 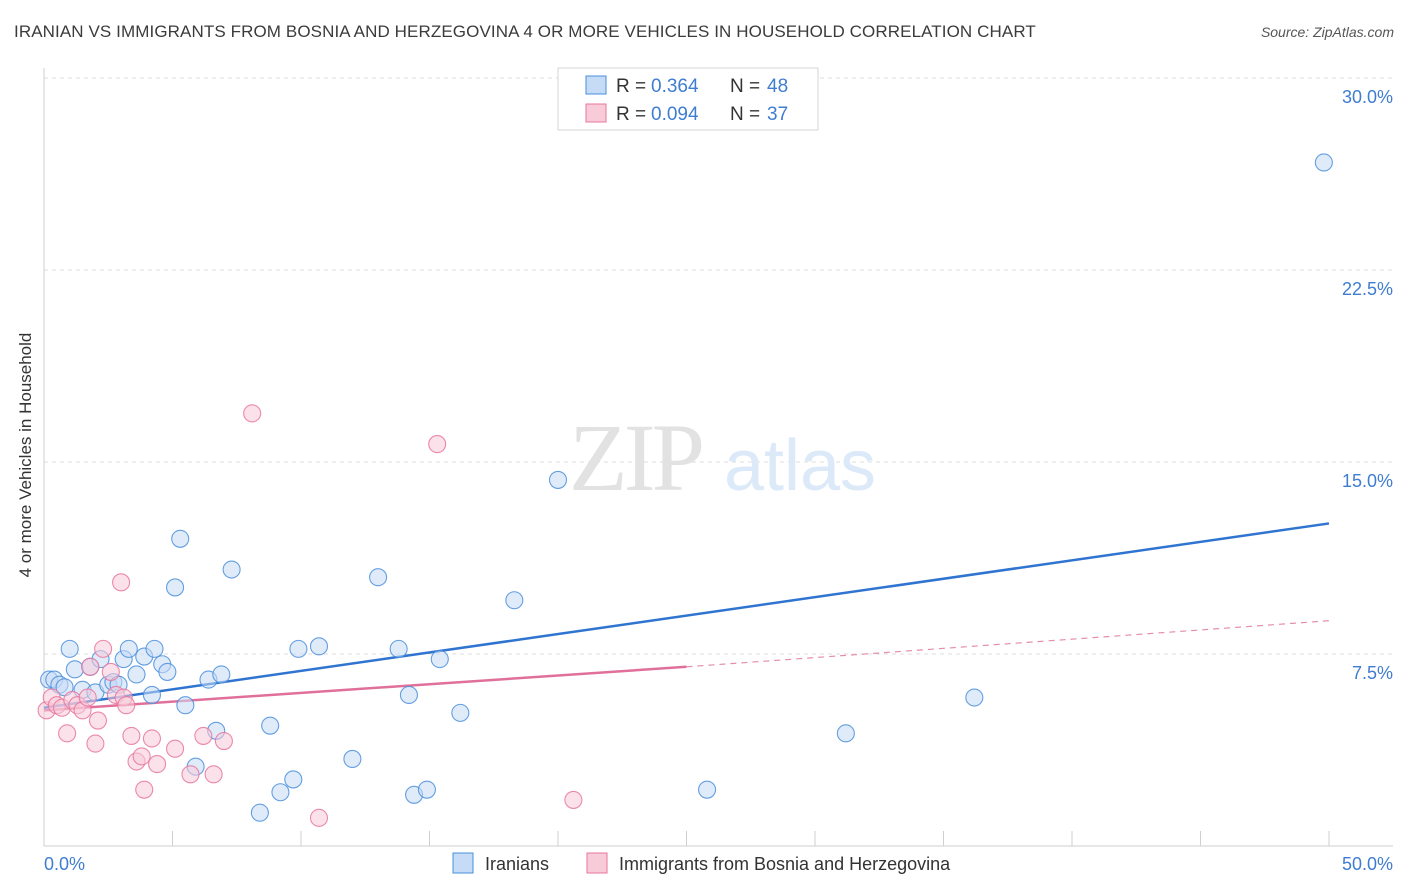 What do you see at coordinates (1367, 97) in the screenshot?
I see `y-tick-label: 30.0%` at bounding box center [1367, 97].